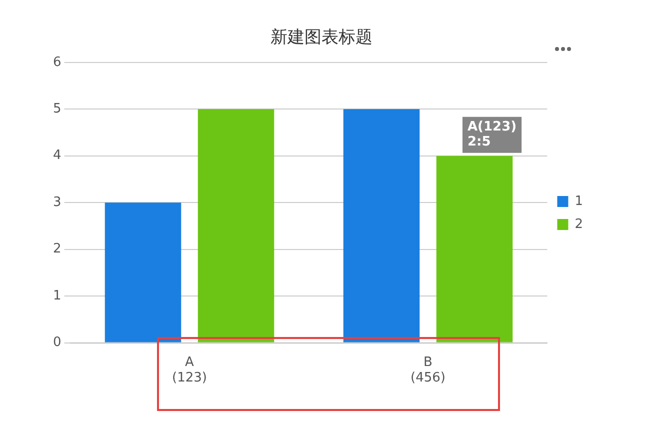 The image size is (663, 426). I want to click on legend-label: 1, so click(579, 201).